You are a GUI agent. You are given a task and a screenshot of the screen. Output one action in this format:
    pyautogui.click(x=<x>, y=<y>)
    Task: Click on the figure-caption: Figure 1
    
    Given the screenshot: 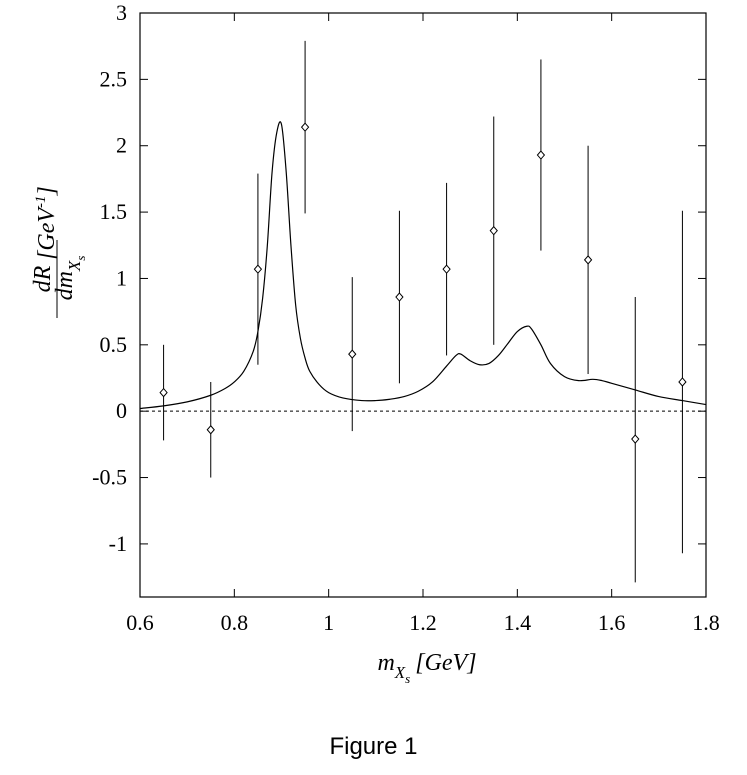 What is the action you would take?
    pyautogui.click(x=373, y=746)
    